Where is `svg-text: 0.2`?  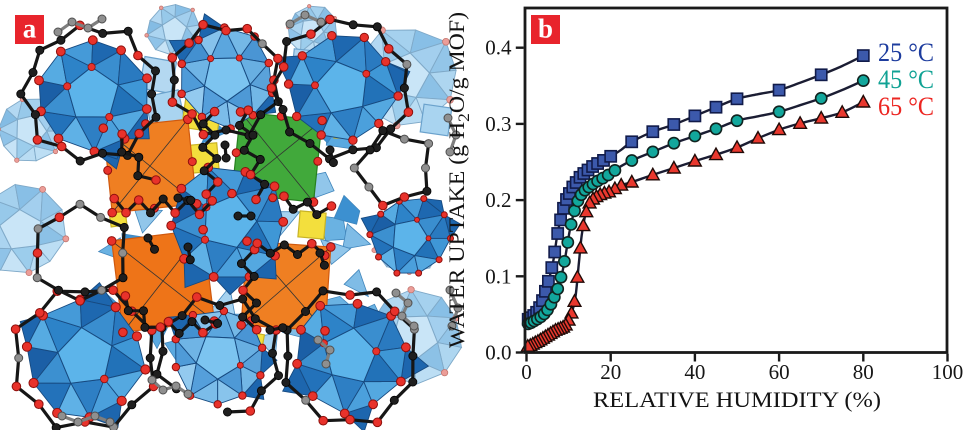
svg-text: 0.2 is located at coordinates (499, 200).